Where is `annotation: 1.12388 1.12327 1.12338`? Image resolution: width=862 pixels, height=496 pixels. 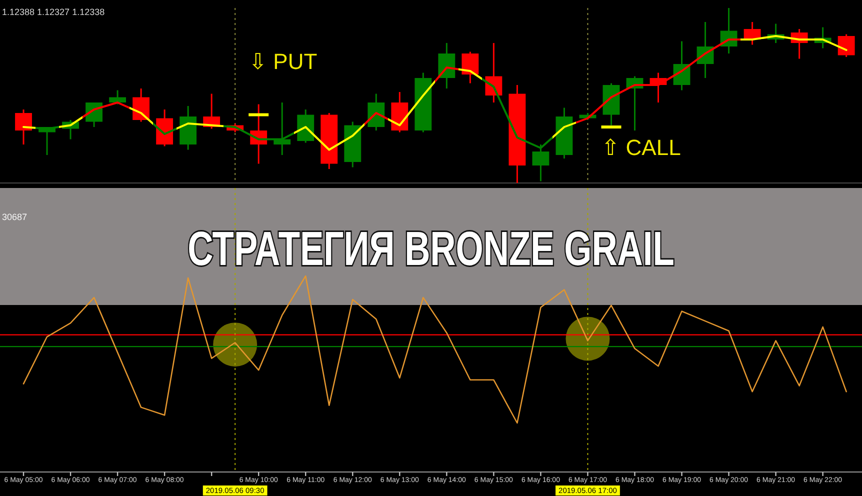 annotation: 1.12388 1.12327 1.12338 is located at coordinates (53, 12).